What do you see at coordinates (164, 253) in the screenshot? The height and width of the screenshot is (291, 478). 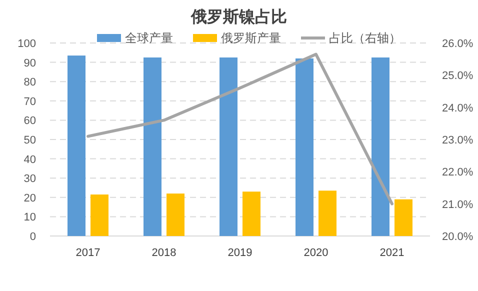 I see `x-tick-label: 2018` at bounding box center [164, 253].